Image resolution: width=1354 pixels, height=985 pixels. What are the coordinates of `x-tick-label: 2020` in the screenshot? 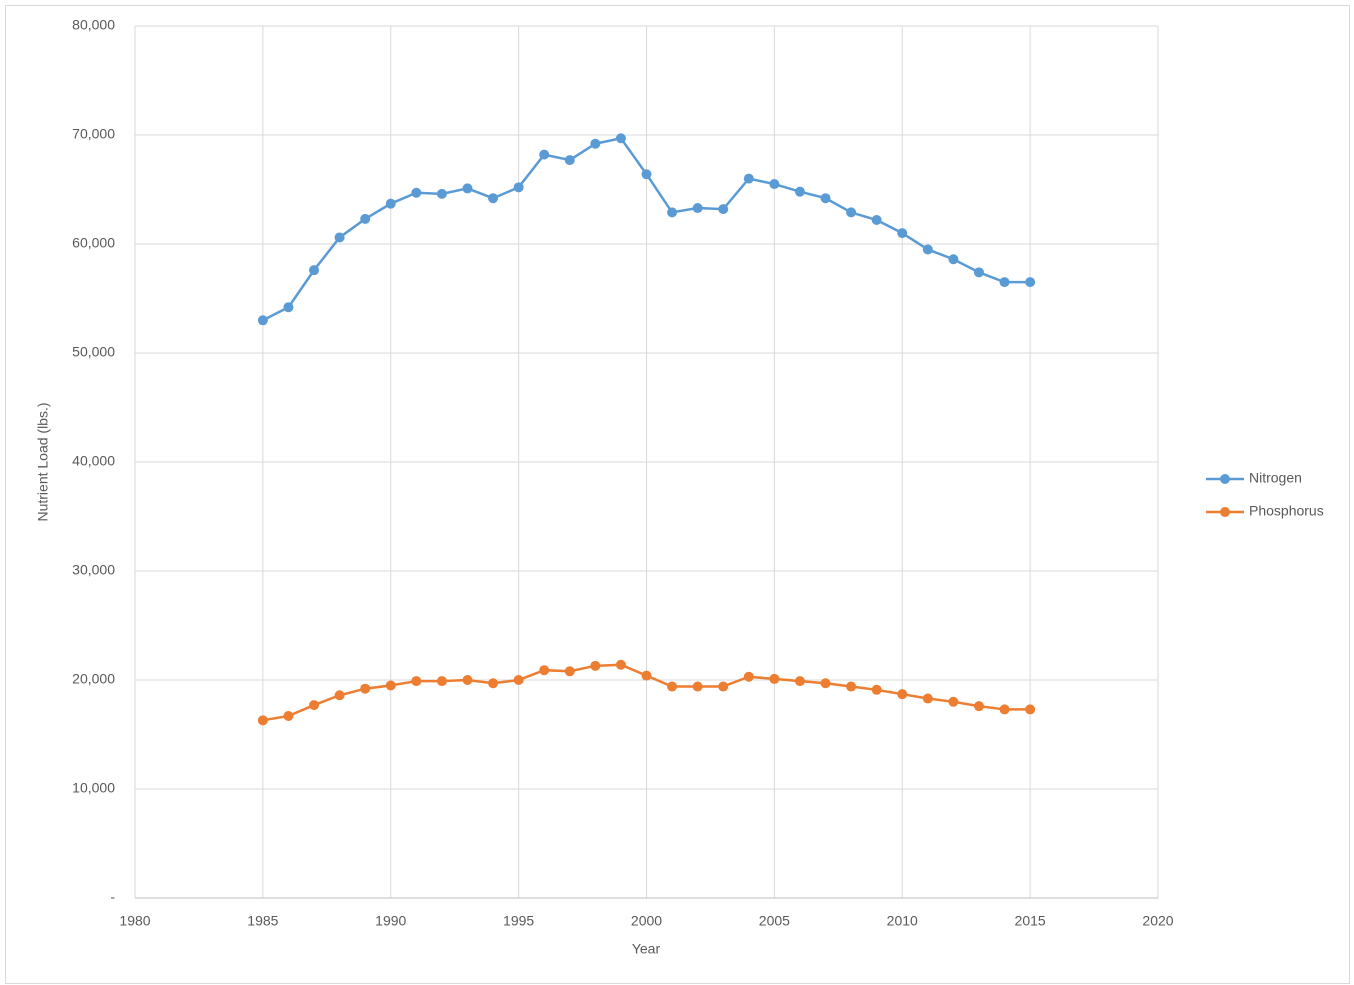 It's located at (1157, 921).